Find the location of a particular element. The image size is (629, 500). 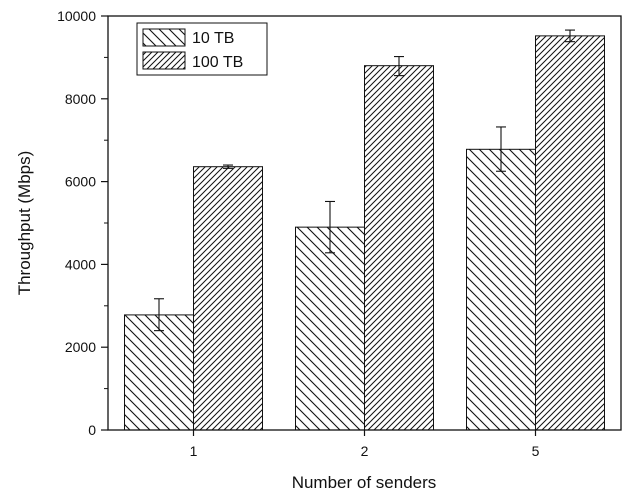

y-tick-label-8000: 8000 is located at coordinates (80, 99).